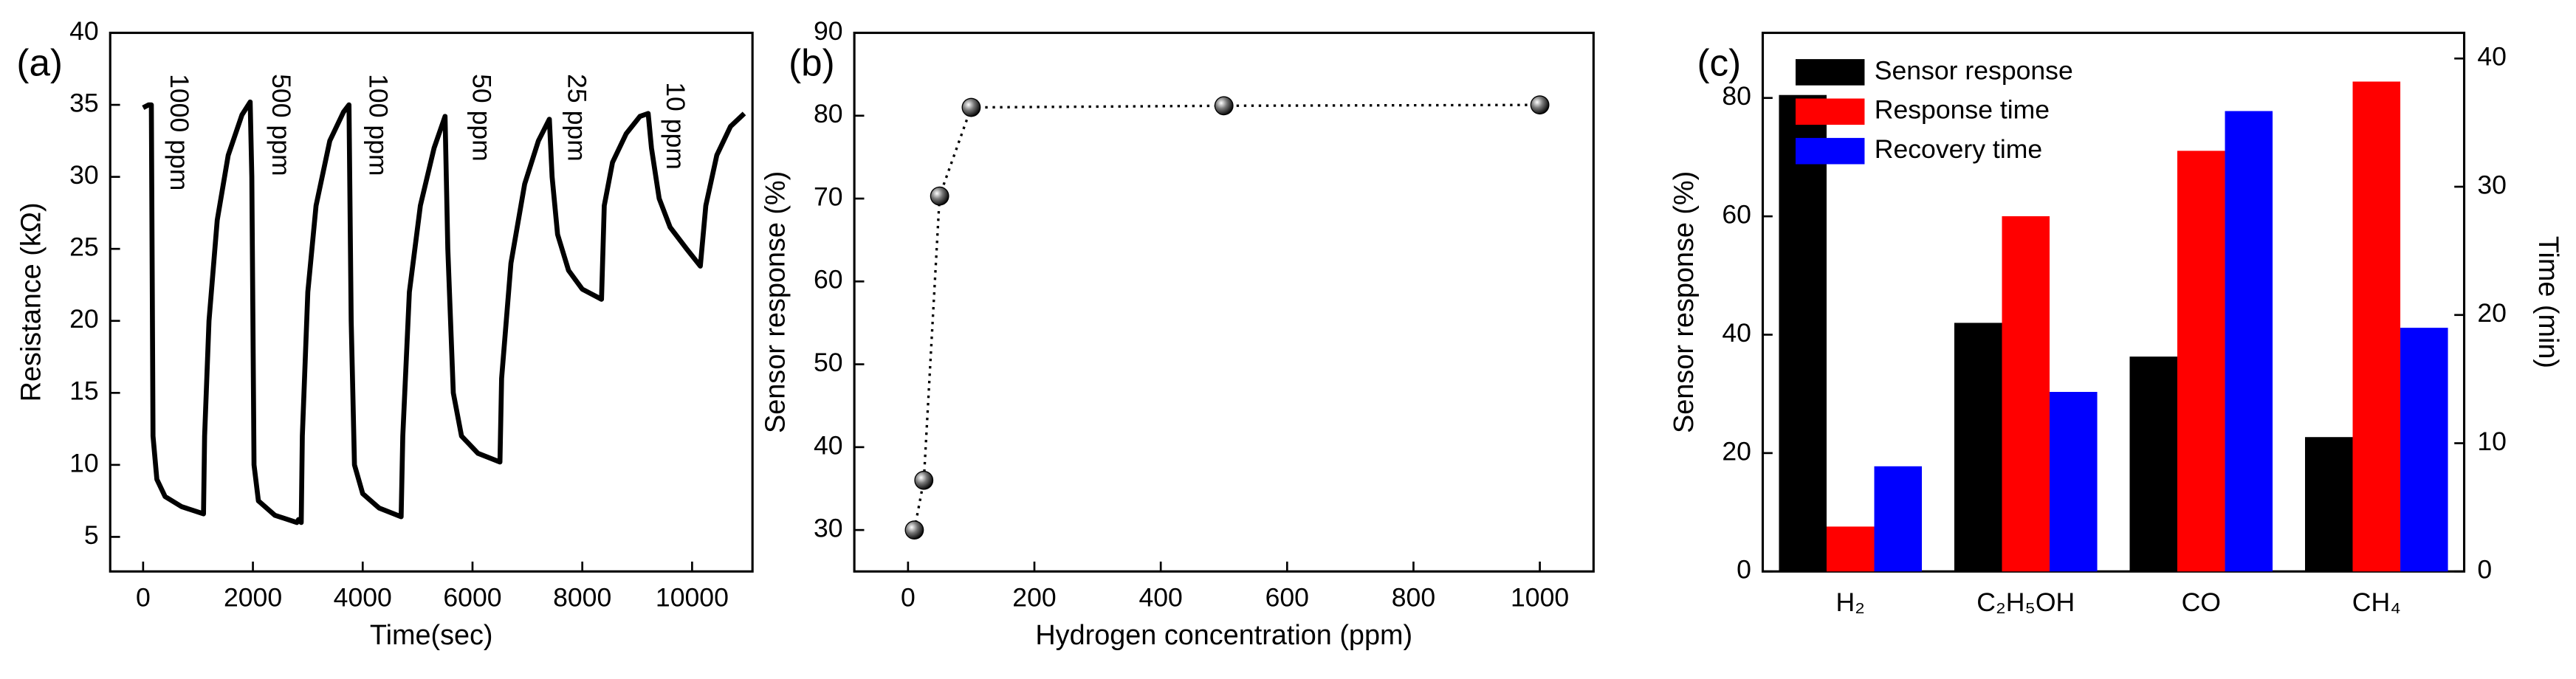  Describe the element at coordinates (2026, 602) in the screenshot. I see `x-tick-label: C₂H₅OH` at that location.